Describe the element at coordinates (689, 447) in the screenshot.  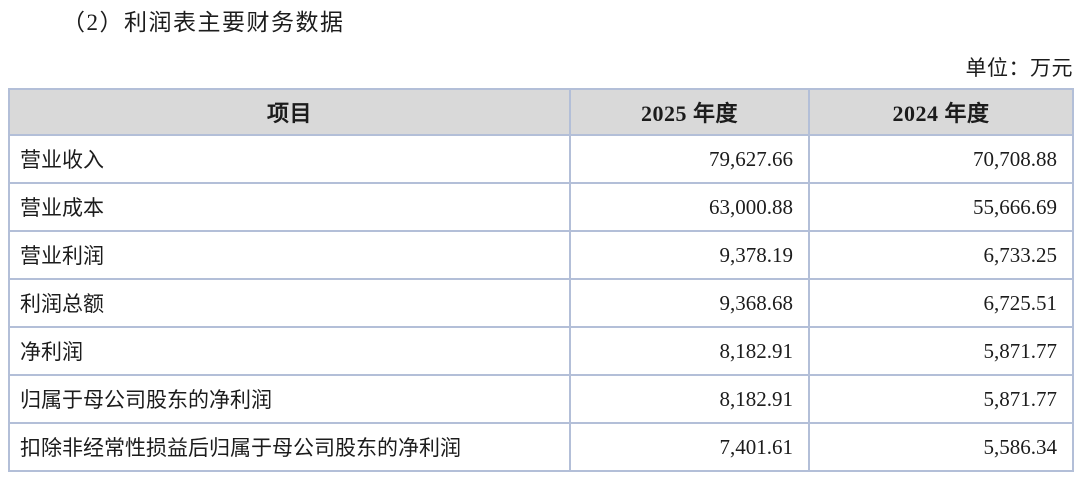
I see `value-2025-cell: 7,401.61` at that location.